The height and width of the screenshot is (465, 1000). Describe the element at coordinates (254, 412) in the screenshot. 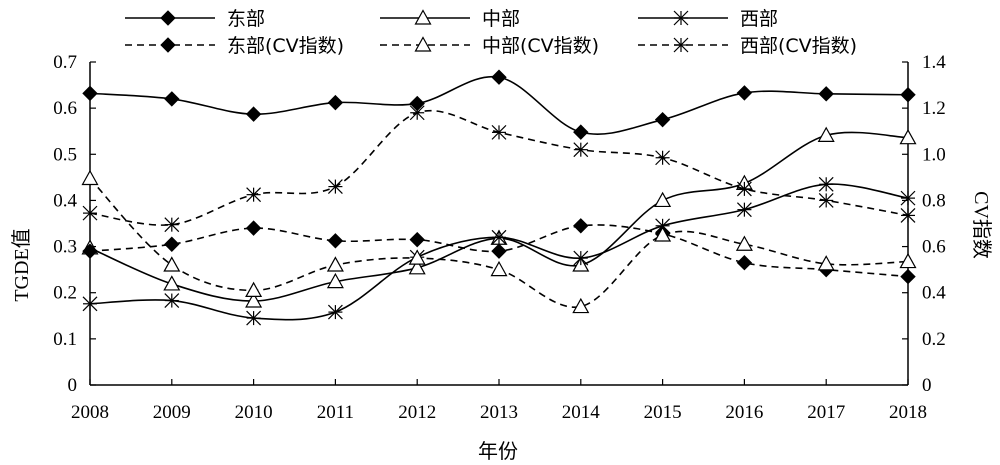

I see `x-tick-label: 2010` at that location.